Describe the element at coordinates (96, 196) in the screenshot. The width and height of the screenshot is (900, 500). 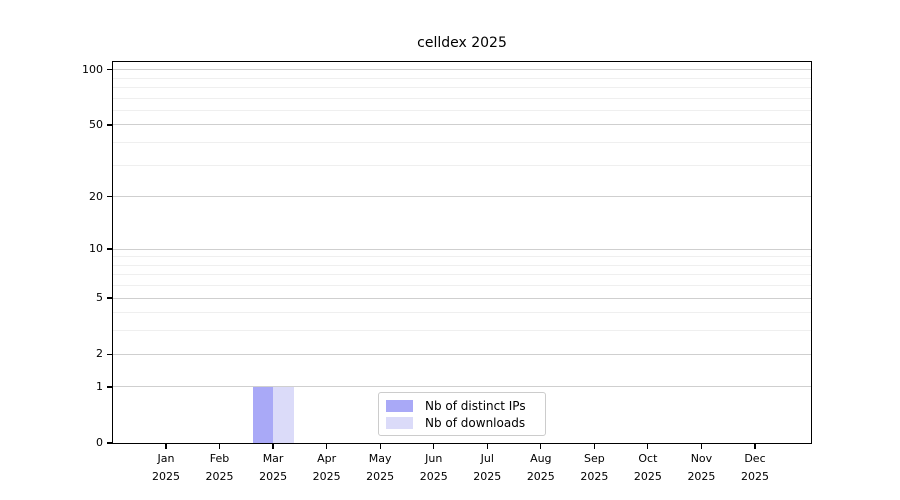
I see `y-tick-label: 20` at that location.